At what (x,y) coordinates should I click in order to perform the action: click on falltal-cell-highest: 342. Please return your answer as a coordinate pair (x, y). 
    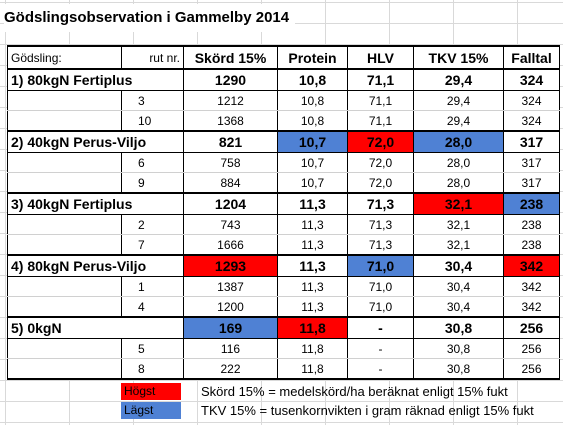
    Looking at the image, I should click on (531, 265).